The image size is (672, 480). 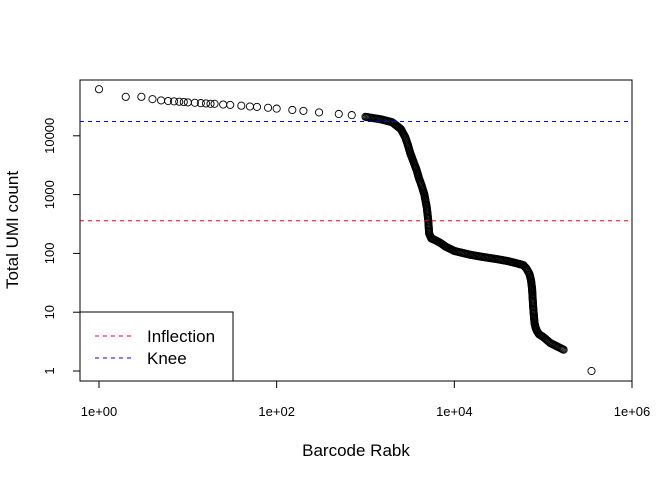 What do you see at coordinates (49, 136) in the screenshot?
I see `y-tick-label: 10000` at bounding box center [49, 136].